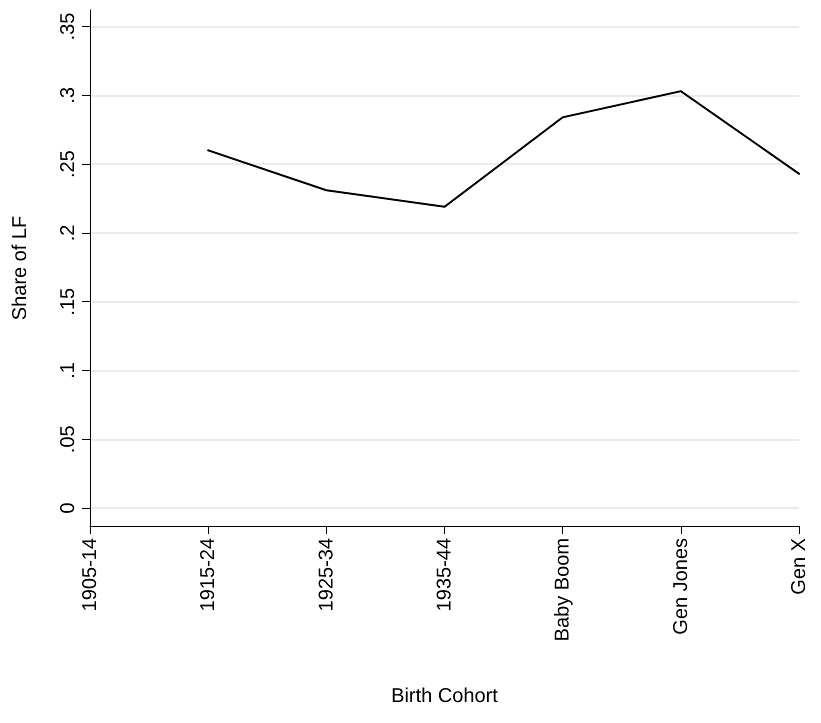 The width and height of the screenshot is (821, 723). I want to click on y-tick-label: .25, so click(68, 164).